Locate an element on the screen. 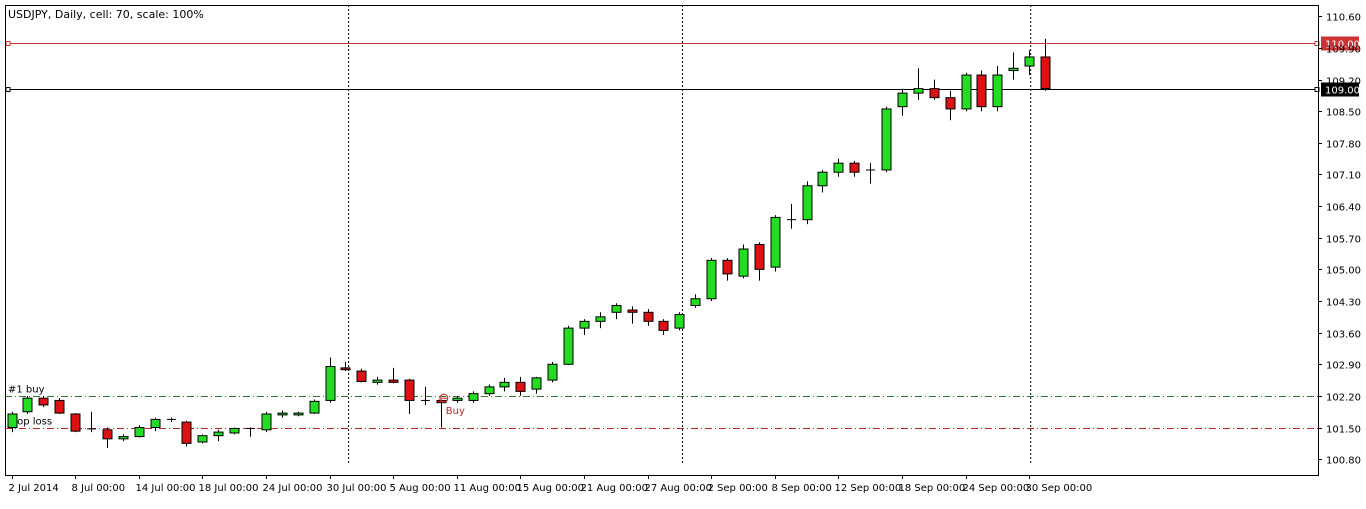 Image resolution: width=1366 pixels, height=509 pixels. x-tick-label: 12 Sep 00:00 is located at coordinates (868, 488).